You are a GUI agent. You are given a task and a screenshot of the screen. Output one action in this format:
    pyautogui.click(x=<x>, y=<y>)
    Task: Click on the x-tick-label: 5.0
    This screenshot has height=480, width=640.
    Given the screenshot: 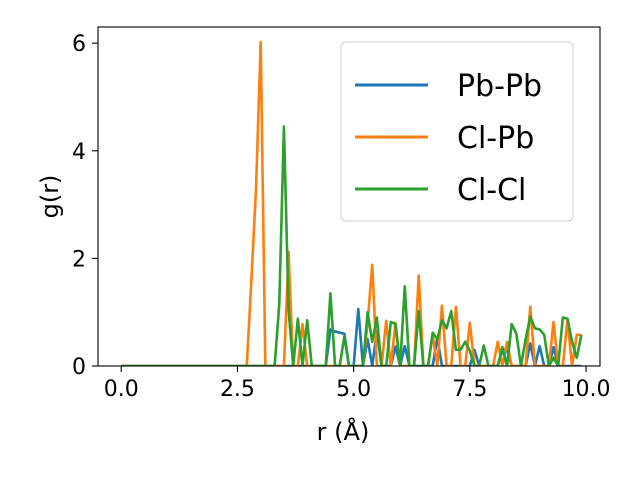 What is the action you would take?
    pyautogui.click(x=353, y=389)
    